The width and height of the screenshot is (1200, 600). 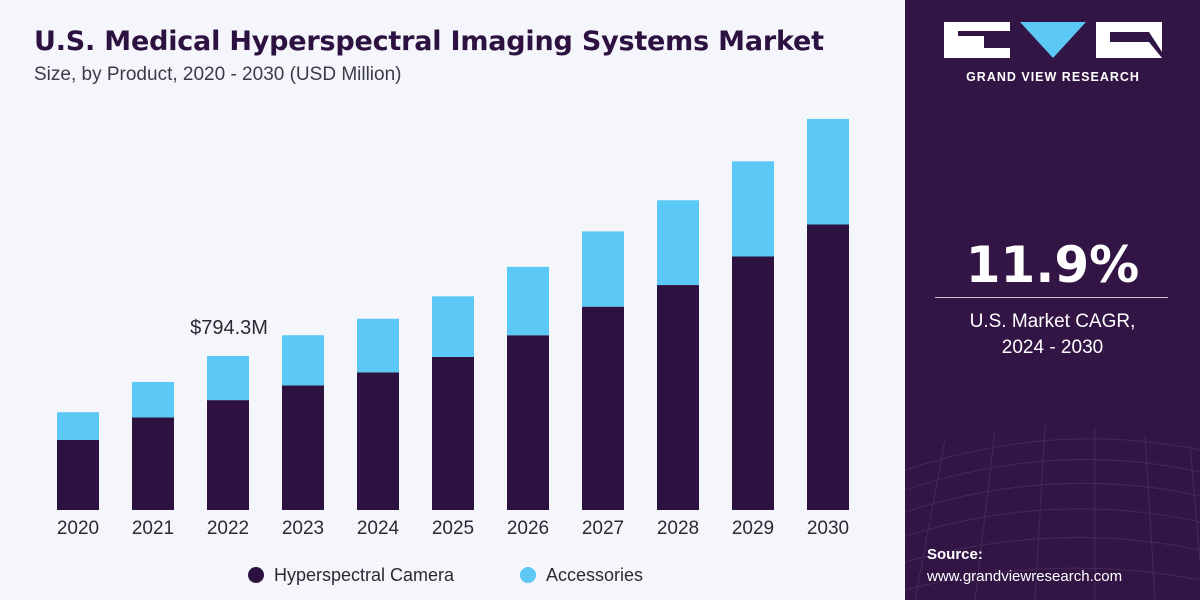 I want to click on bar-camera-2021, so click(x=153, y=463).